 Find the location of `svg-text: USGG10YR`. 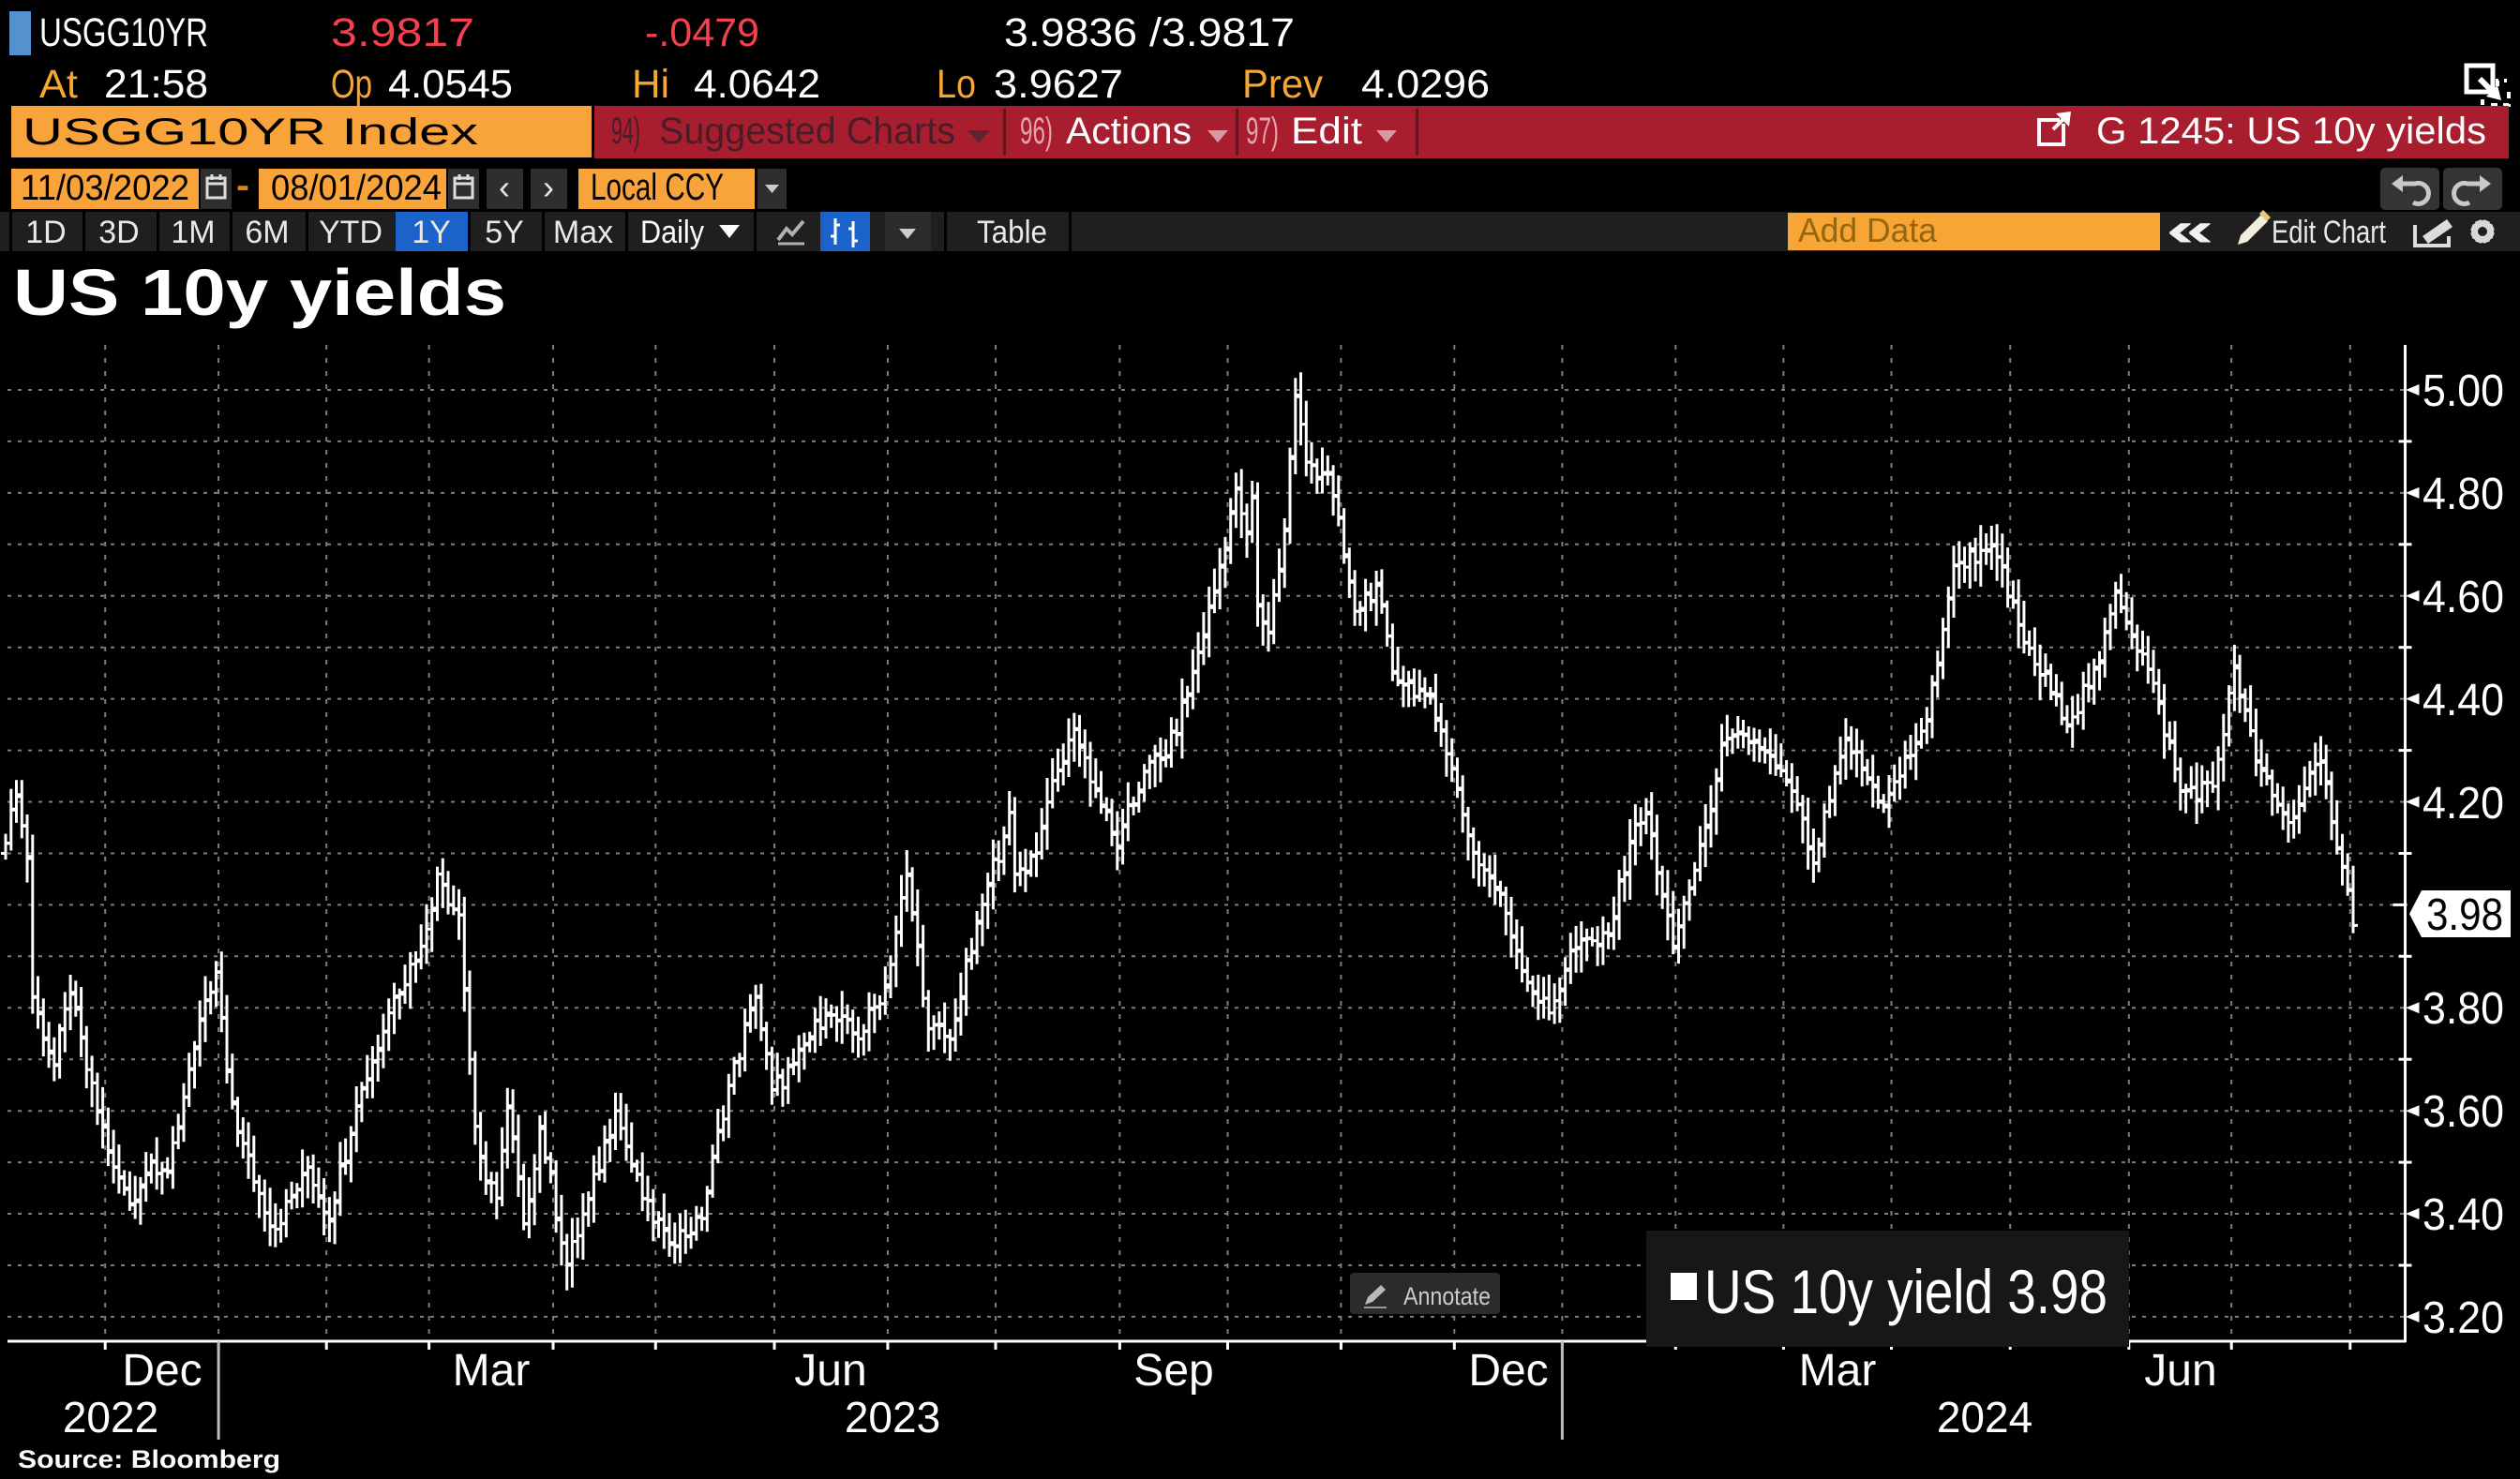

svg-text: USGG10YR is located at coordinates (123, 32).